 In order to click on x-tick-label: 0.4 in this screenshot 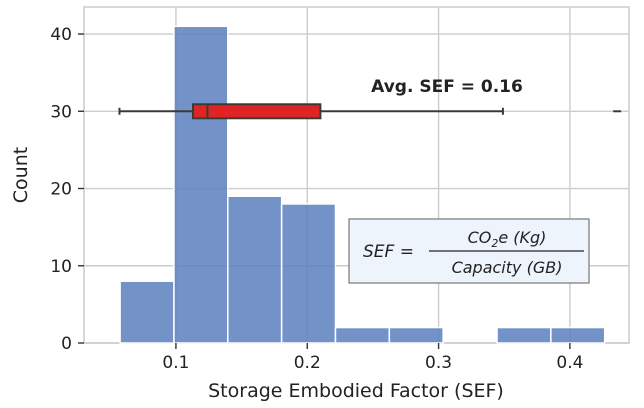, I will do `click(569, 363)`.